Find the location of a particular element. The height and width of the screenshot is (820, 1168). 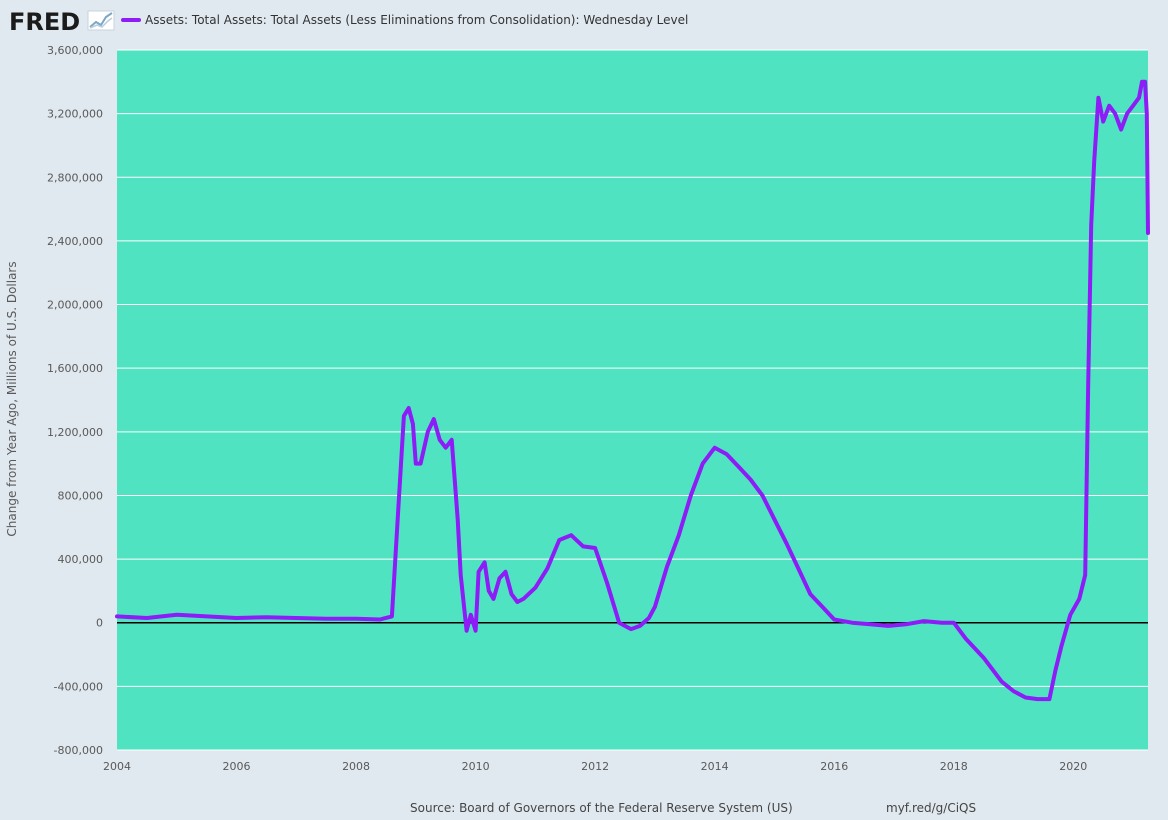

y-tick-label: 1,600,000 is located at coordinates (75, 368).